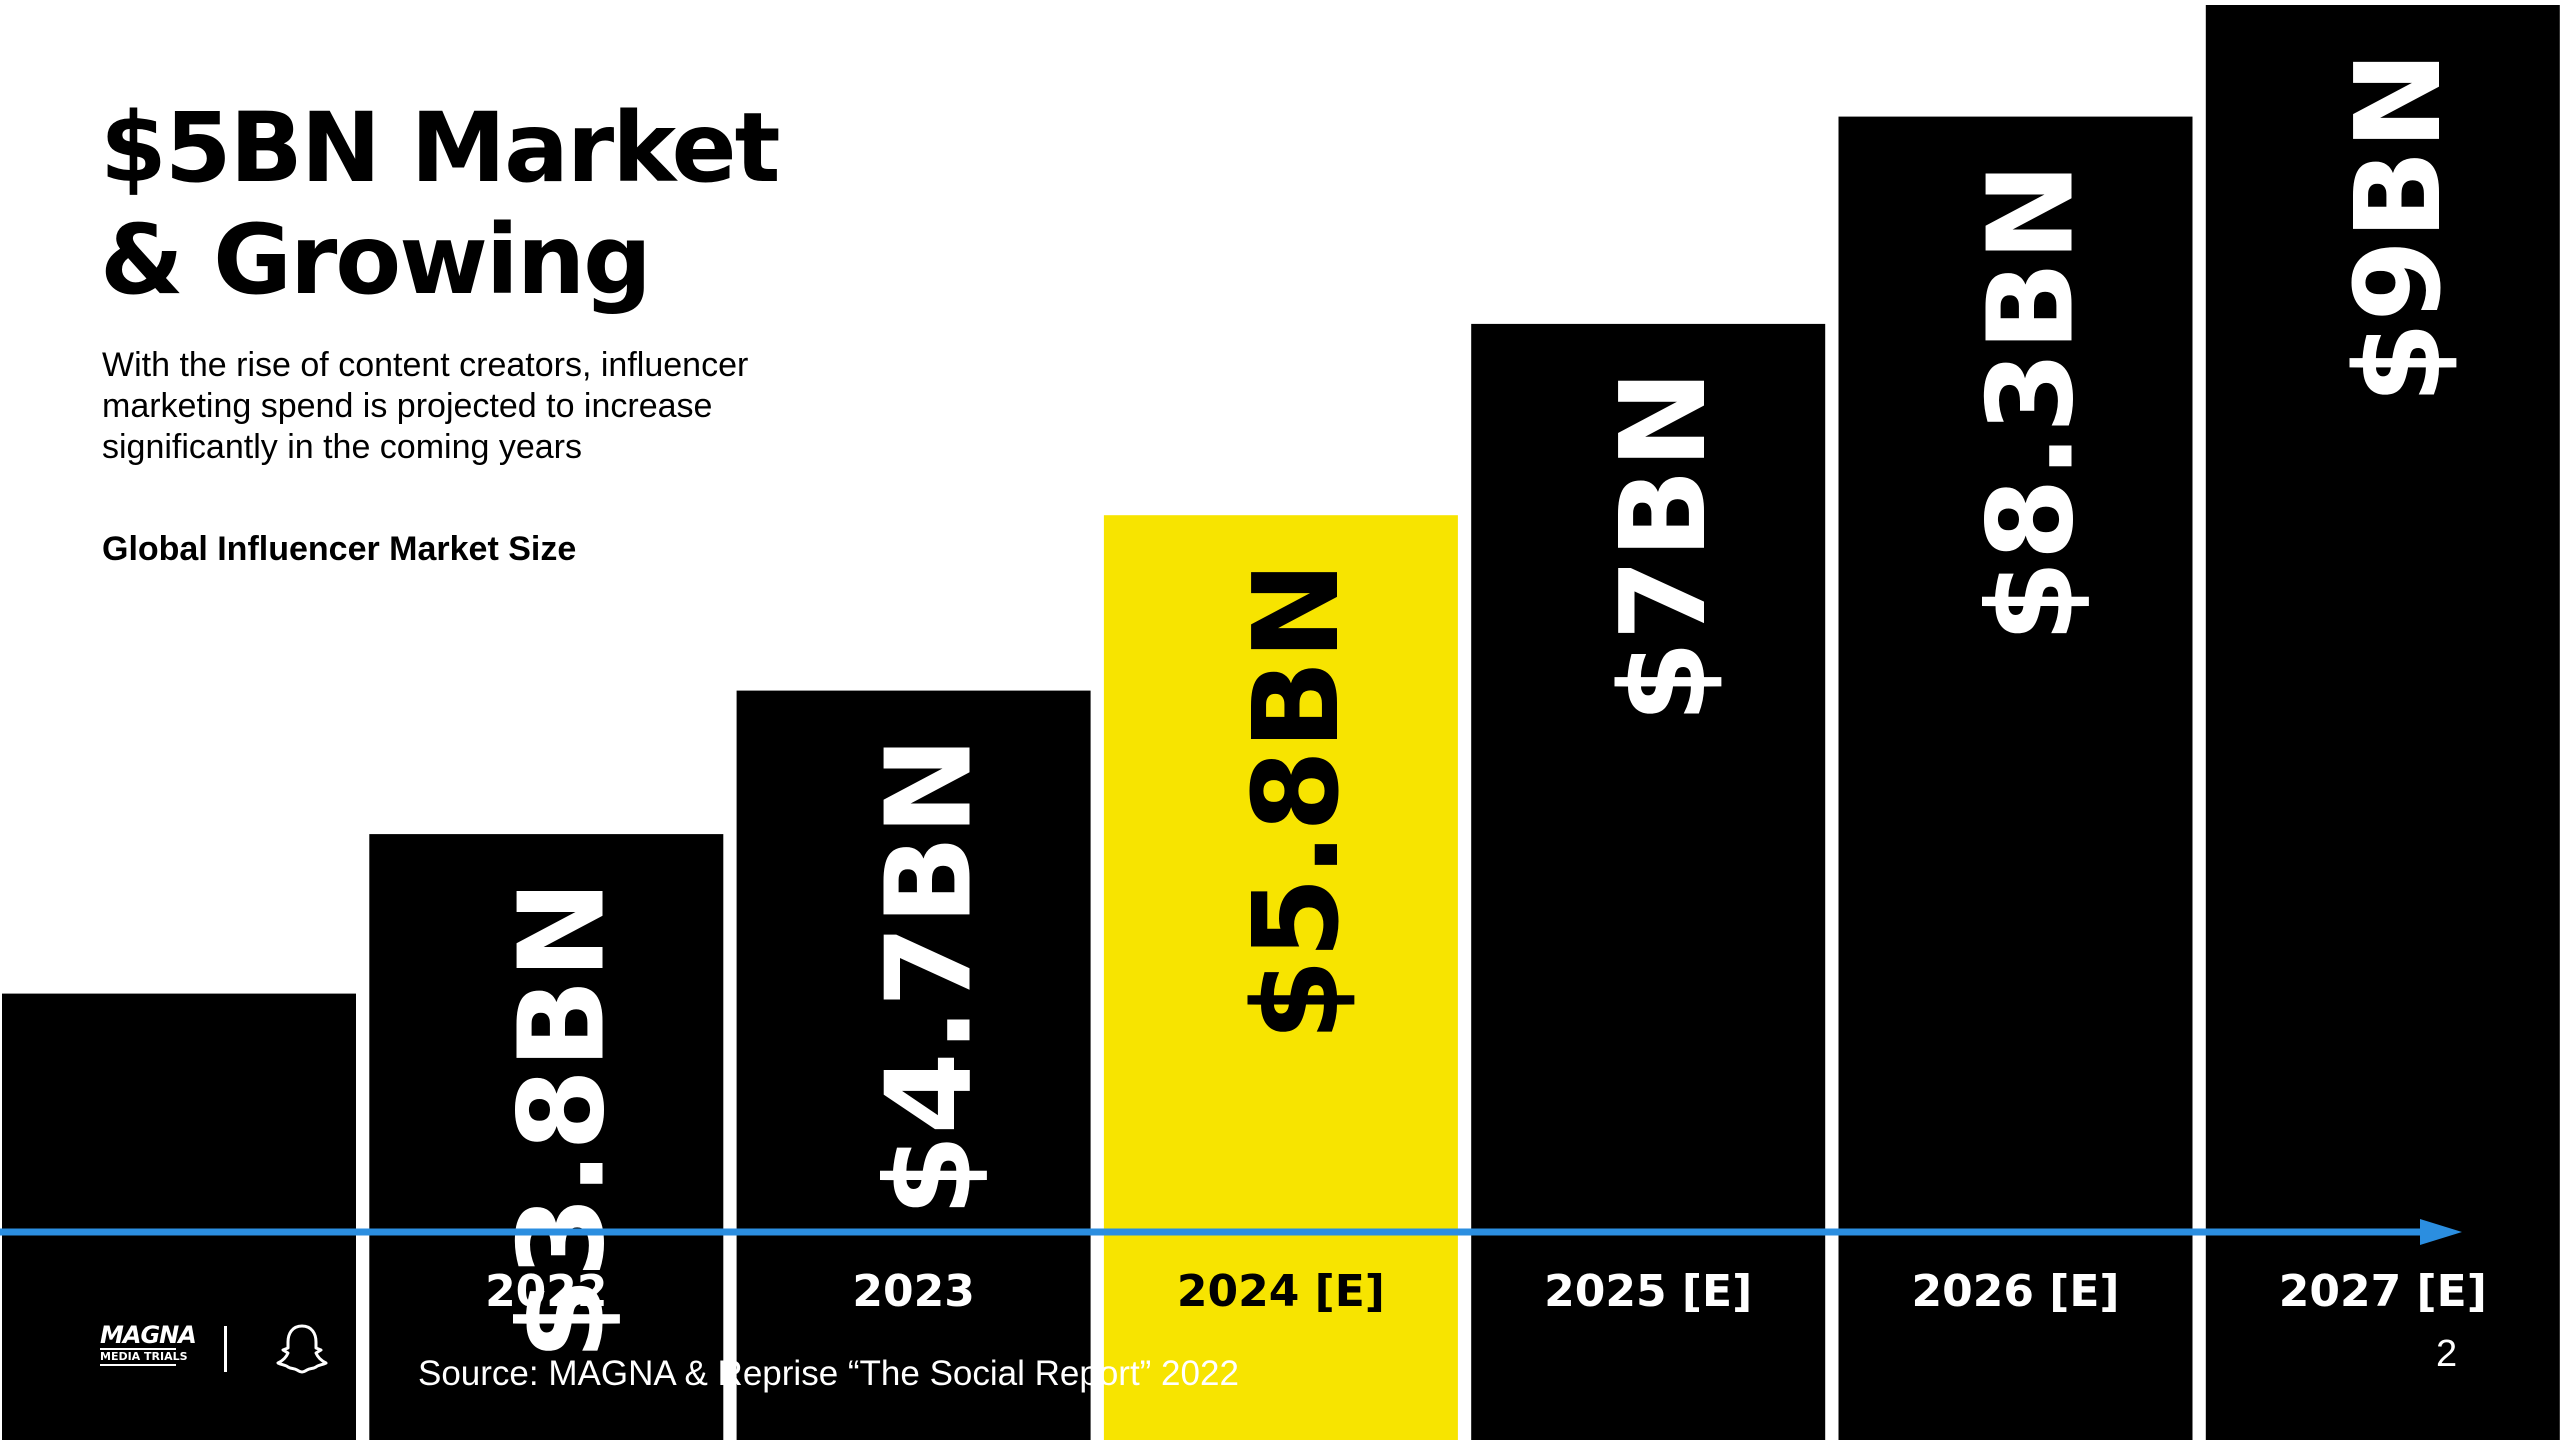 This screenshot has height=1440, width=2560. What do you see at coordinates (2383, 1291) in the screenshot?
I see `category-label-6: 2027 [E]` at bounding box center [2383, 1291].